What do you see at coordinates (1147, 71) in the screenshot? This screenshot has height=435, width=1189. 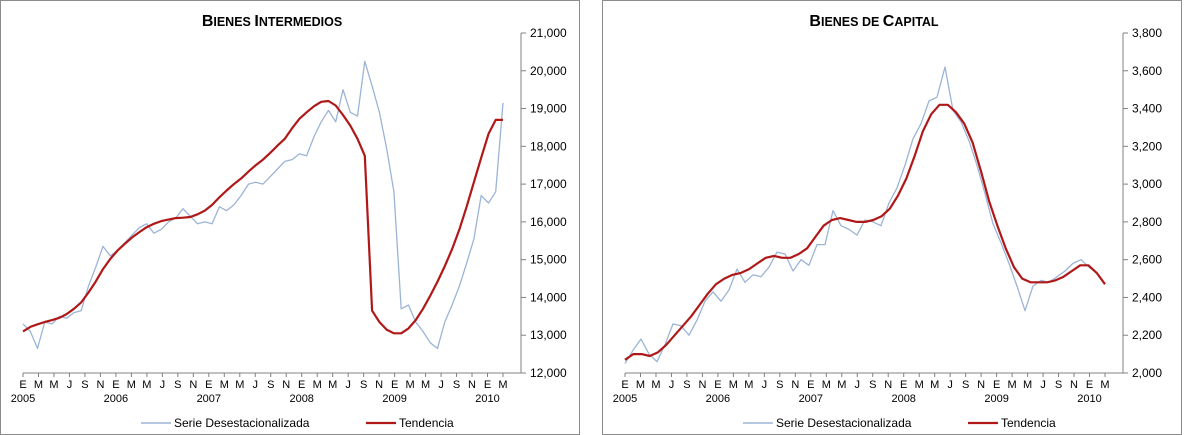 I see `y-tick-label: 3,600` at bounding box center [1147, 71].